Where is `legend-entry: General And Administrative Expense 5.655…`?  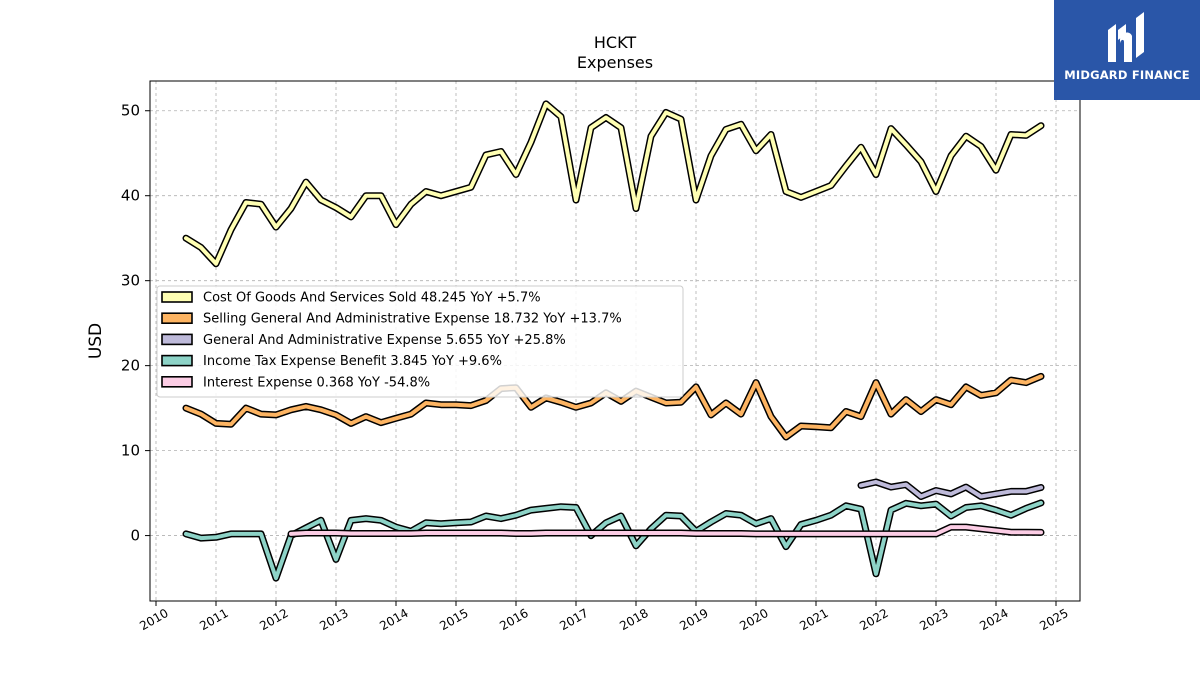 legend-entry: General And Administrative Expense 5.655… is located at coordinates (384, 340).